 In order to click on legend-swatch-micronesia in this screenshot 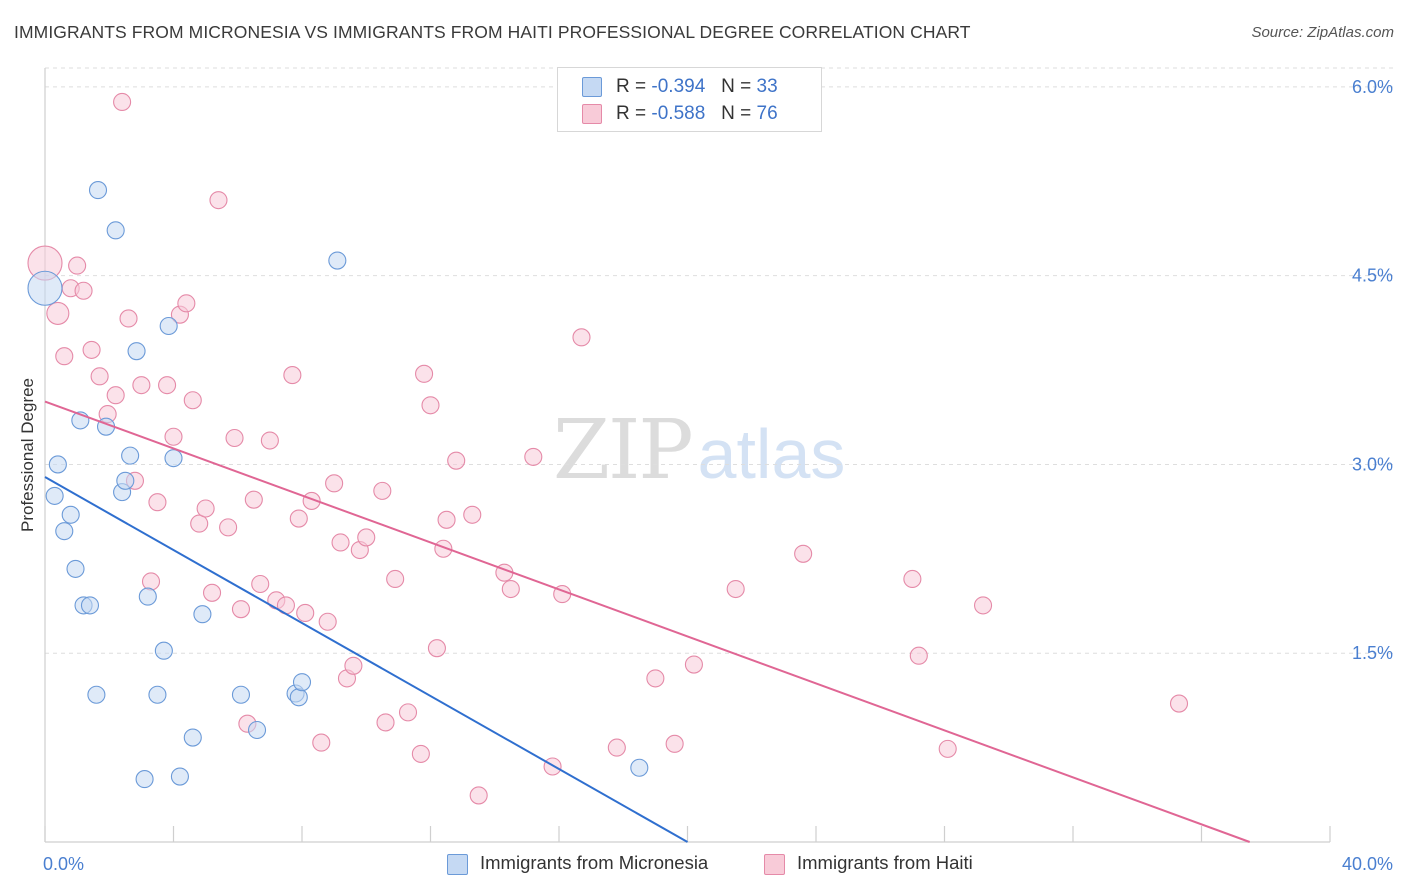, I will do `click(592, 87)`.